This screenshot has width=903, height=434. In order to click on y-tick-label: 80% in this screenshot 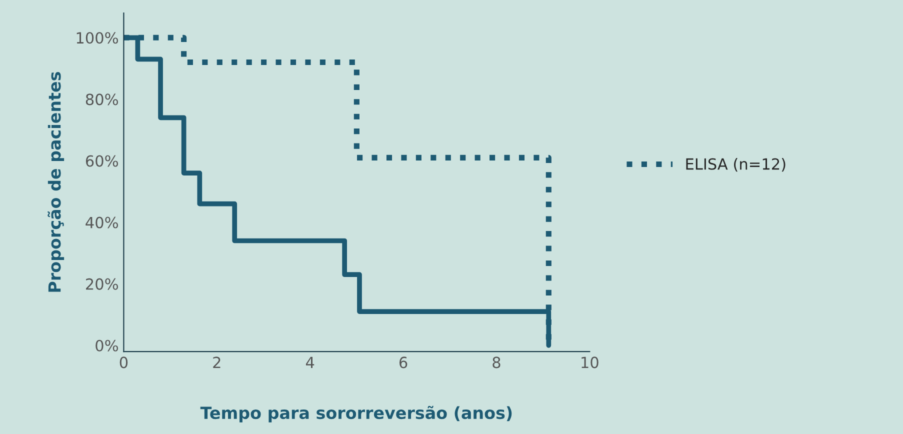, I will do `click(102, 100)`.